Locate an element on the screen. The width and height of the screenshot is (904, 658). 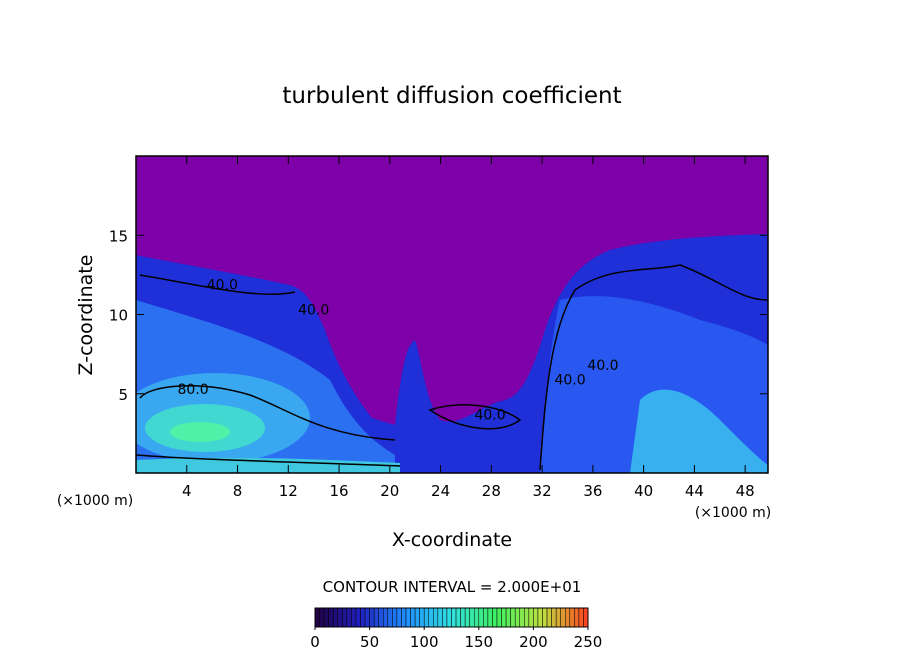
colorbar-tick-label: 100 is located at coordinates (424, 642).